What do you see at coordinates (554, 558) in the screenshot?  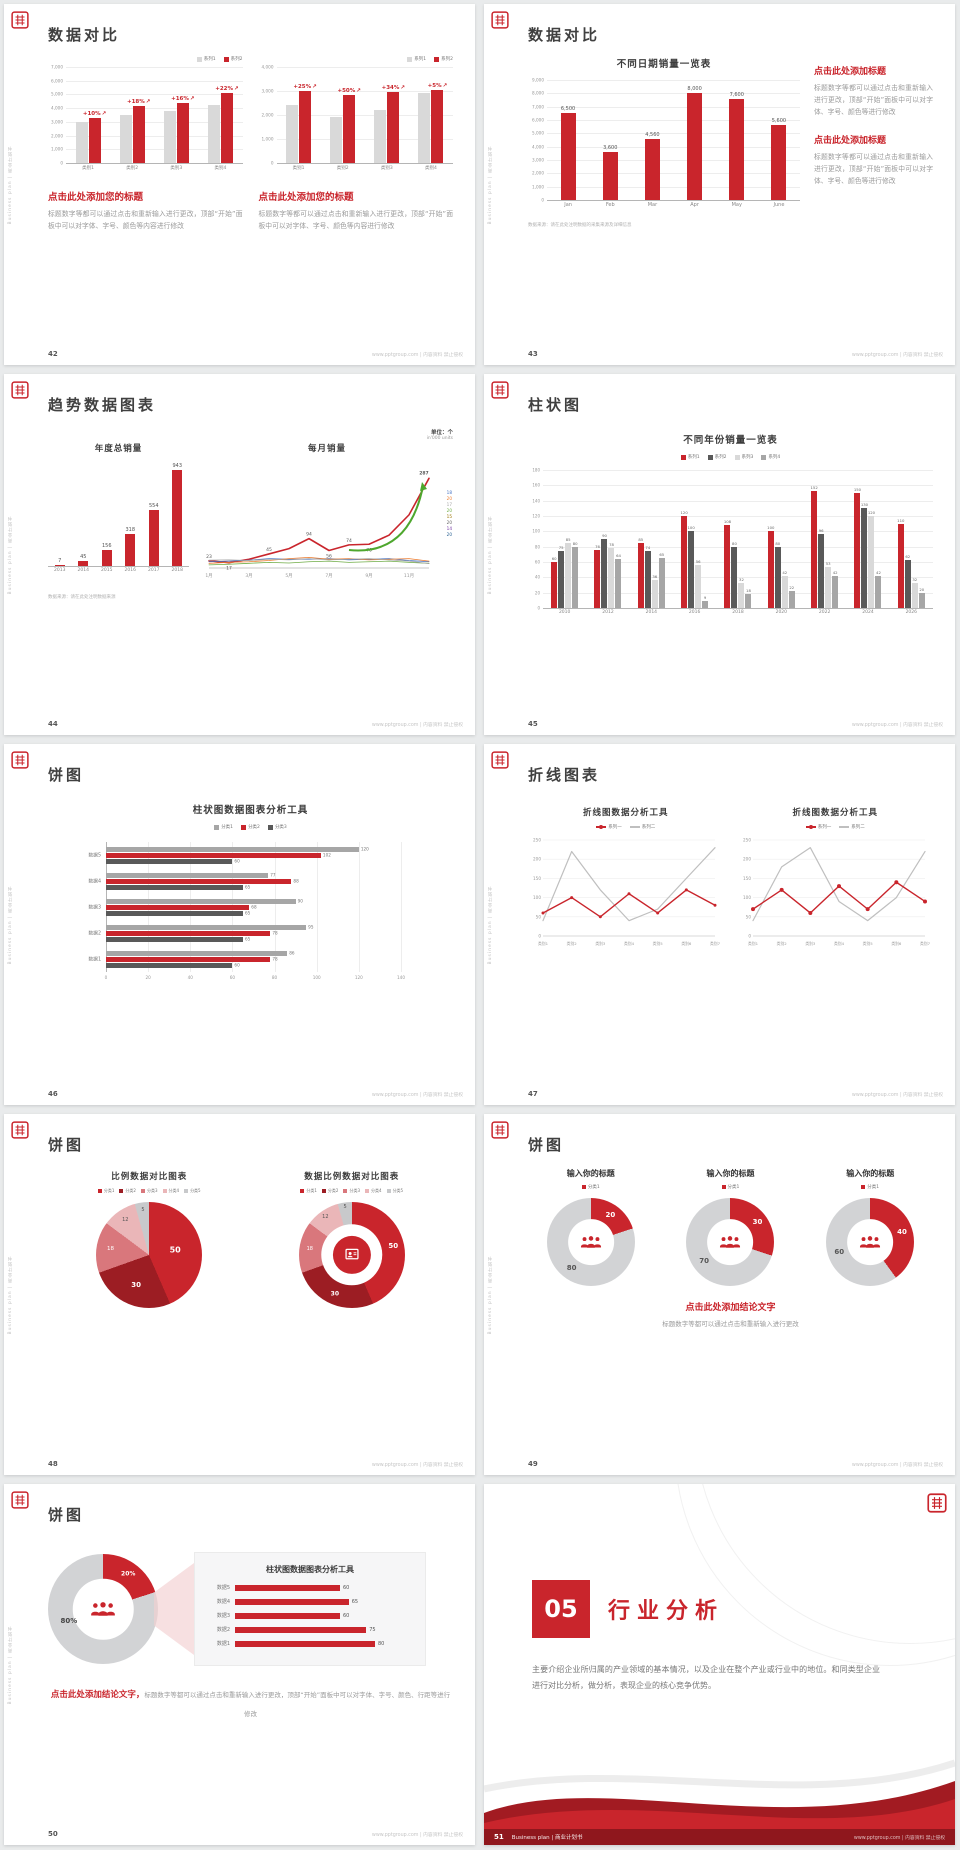 I see `bar-value-label: 60` at bounding box center [554, 558].